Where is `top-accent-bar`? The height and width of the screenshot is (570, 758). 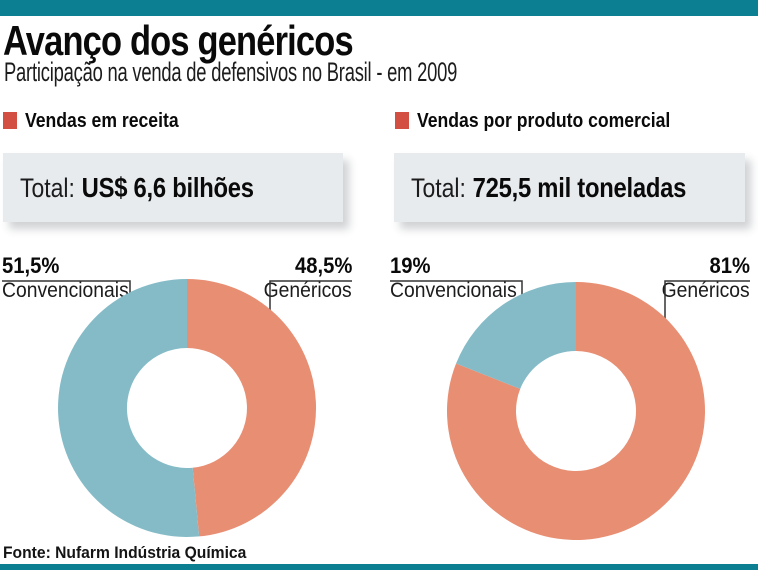 top-accent-bar is located at coordinates (379, 8).